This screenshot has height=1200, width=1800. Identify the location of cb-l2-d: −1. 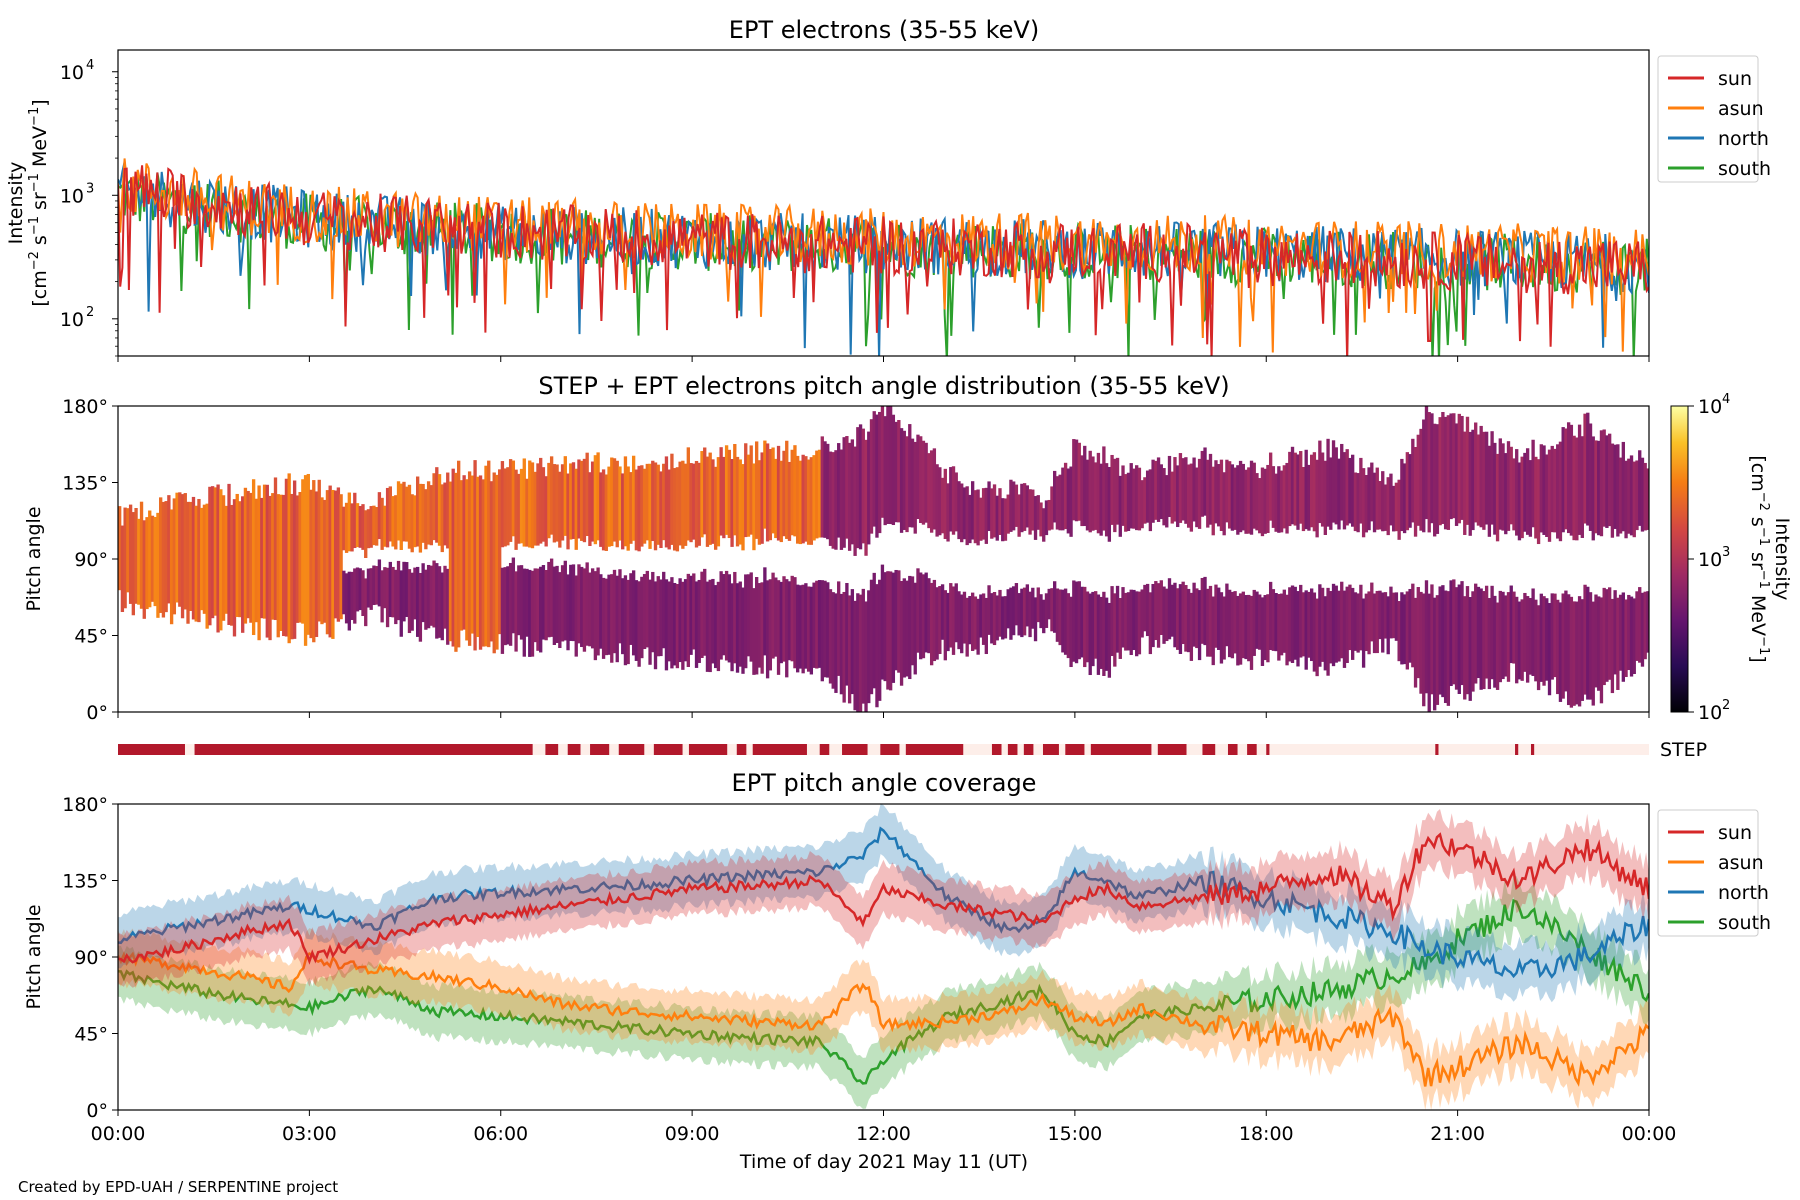
(1763, 536).